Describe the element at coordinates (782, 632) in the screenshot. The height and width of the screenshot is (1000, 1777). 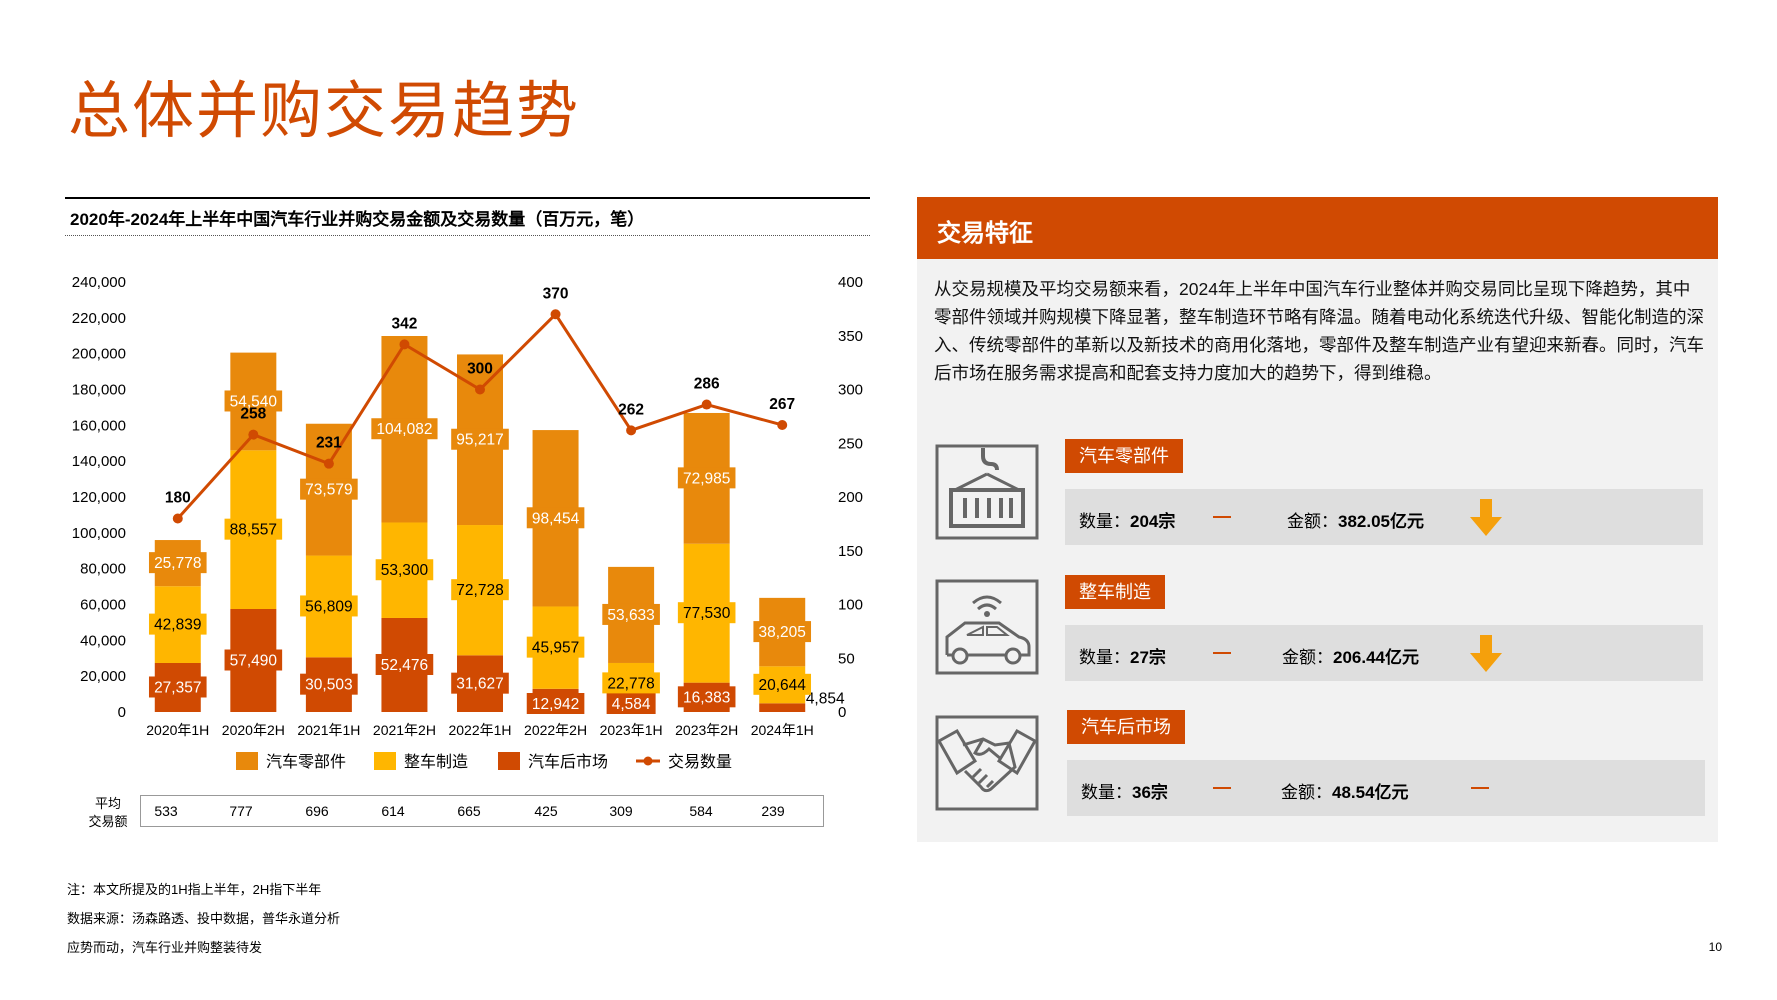
I see `data-label-parts: 38,205` at that location.